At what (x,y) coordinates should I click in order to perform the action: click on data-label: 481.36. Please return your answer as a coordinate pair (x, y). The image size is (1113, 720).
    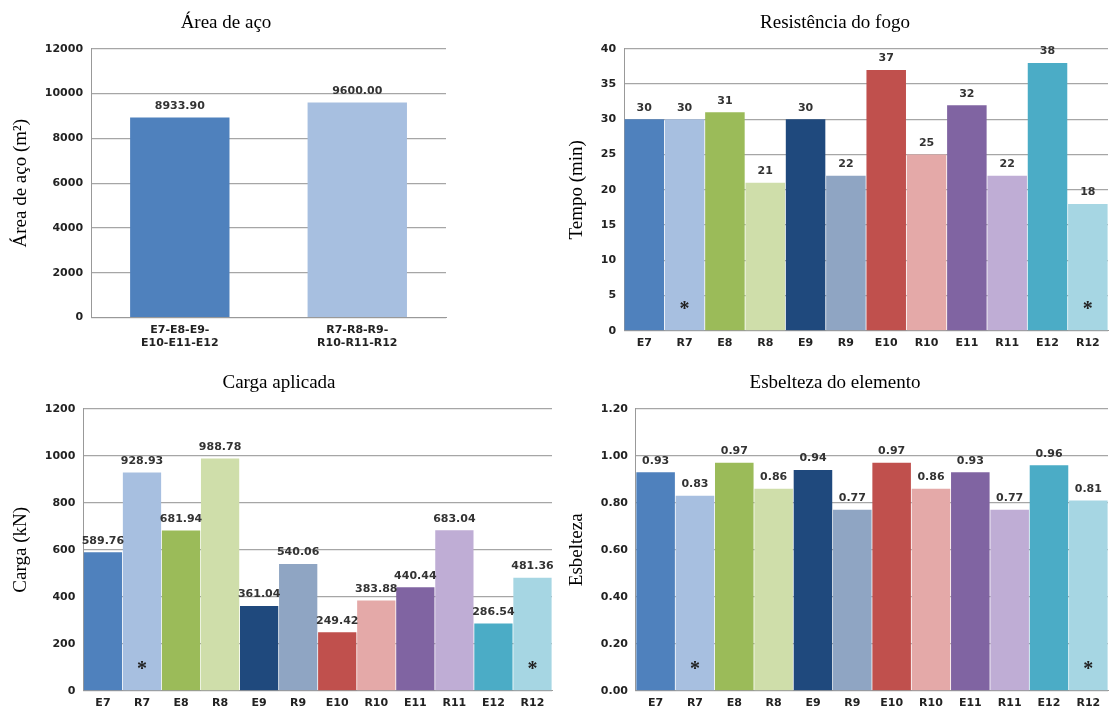
    Looking at the image, I should click on (533, 566).